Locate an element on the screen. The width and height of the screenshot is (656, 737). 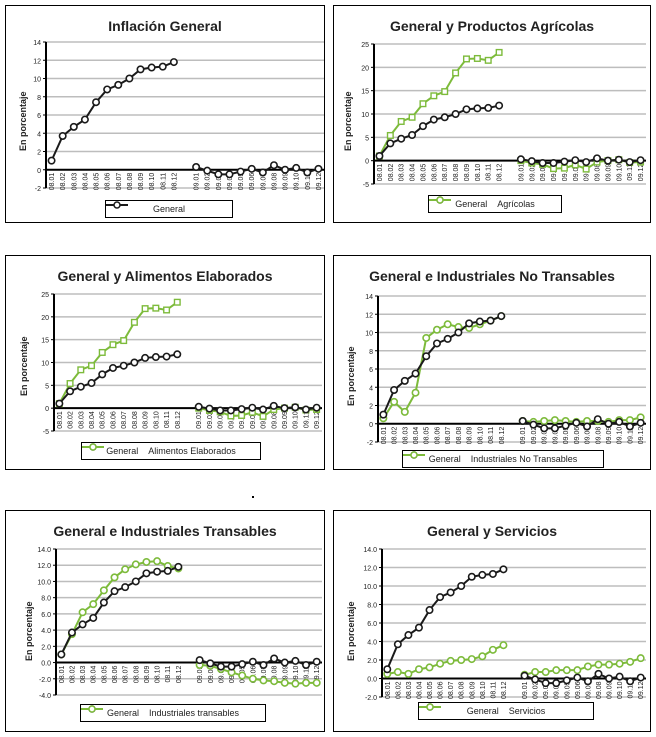
y-tick-label: 2.0 is located at coordinates (46, 647).